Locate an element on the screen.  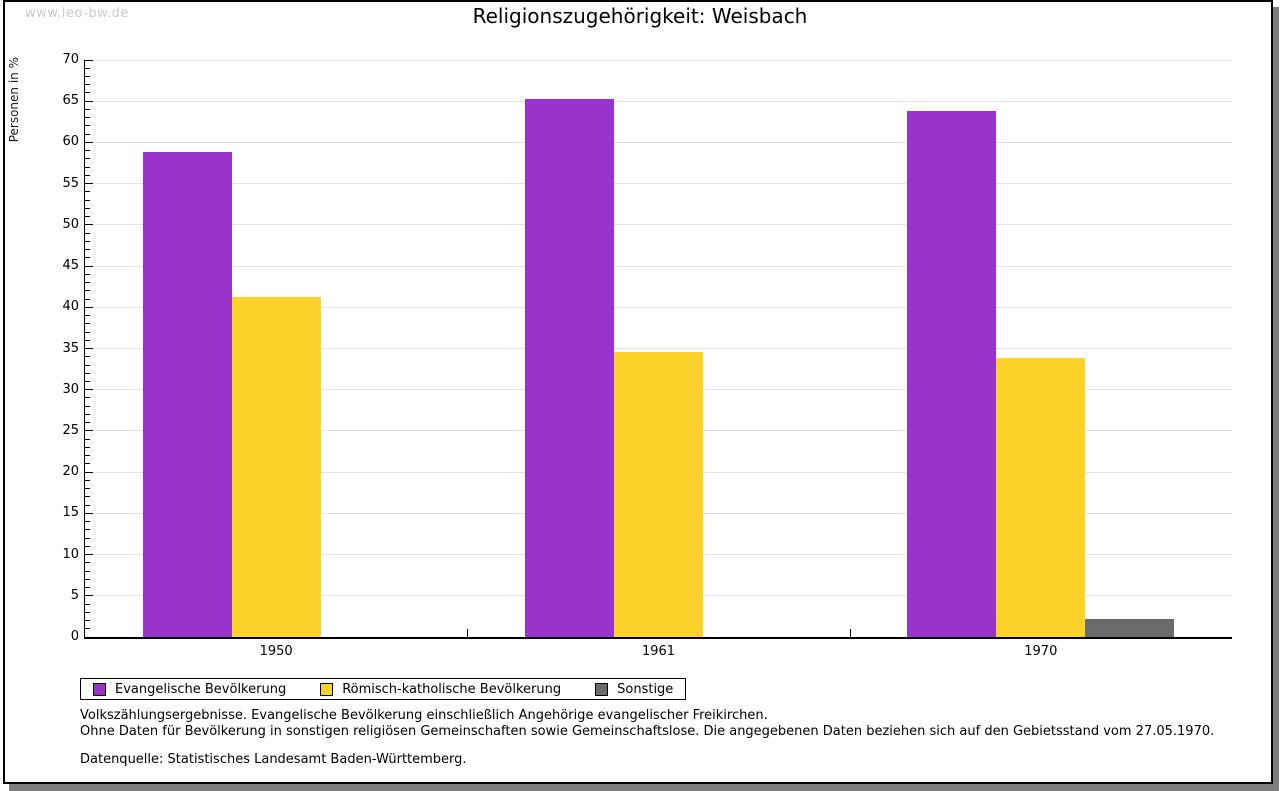
legend-item: Römisch-katholische Bevölkerung is located at coordinates (440, 689).